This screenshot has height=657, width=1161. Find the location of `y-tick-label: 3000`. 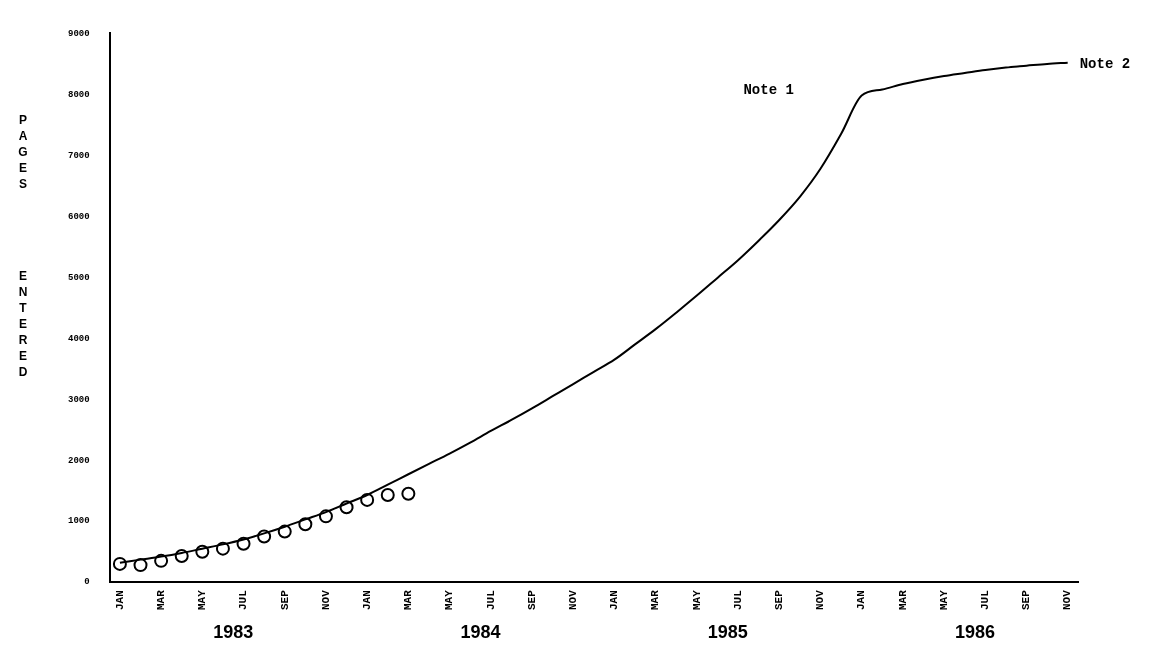

y-tick-label: 3000 is located at coordinates (78, 399).